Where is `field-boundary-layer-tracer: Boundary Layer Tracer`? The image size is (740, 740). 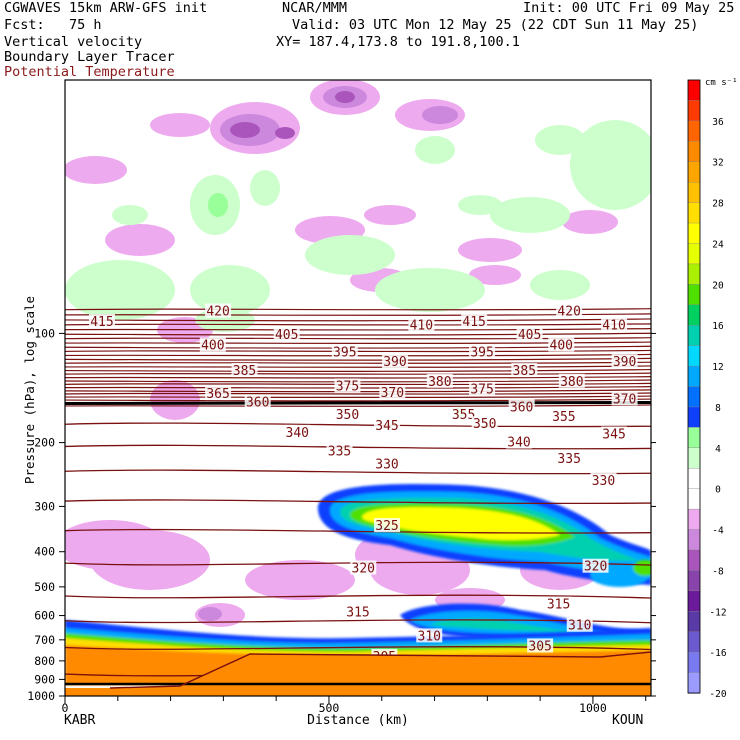
field-boundary-layer-tracer: Boundary Layer Tracer is located at coordinates (89, 57).